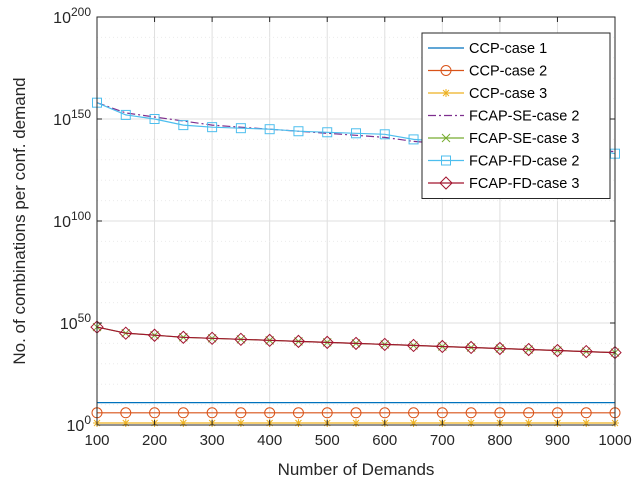 The height and width of the screenshot is (485, 636). What do you see at coordinates (508, 49) in the screenshot?
I see `legend-label: CCP-case 1` at bounding box center [508, 49].